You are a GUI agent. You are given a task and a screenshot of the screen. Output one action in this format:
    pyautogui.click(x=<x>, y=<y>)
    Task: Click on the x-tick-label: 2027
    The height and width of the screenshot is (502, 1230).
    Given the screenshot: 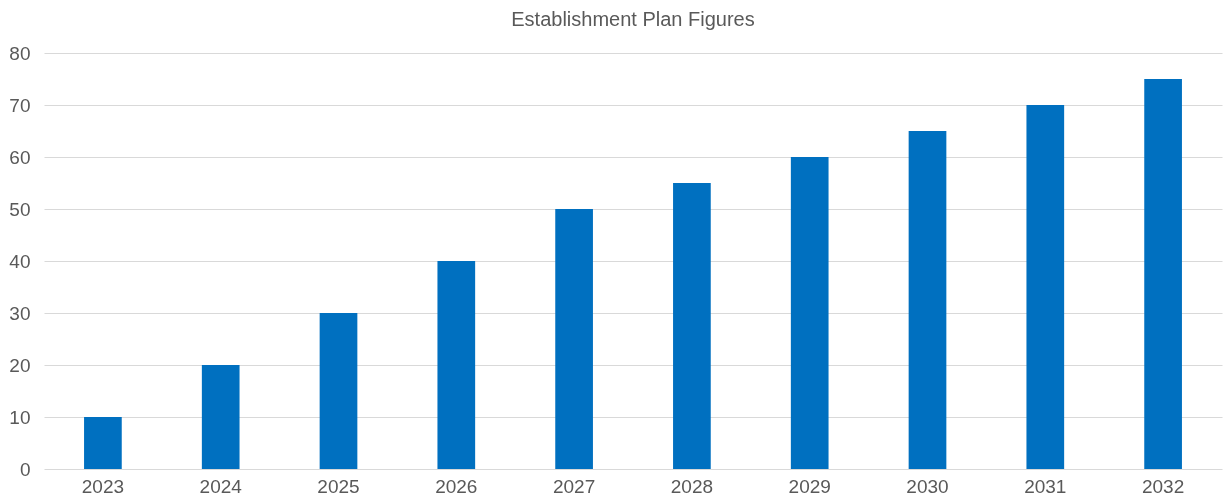 What is the action you would take?
    pyautogui.click(x=574, y=486)
    